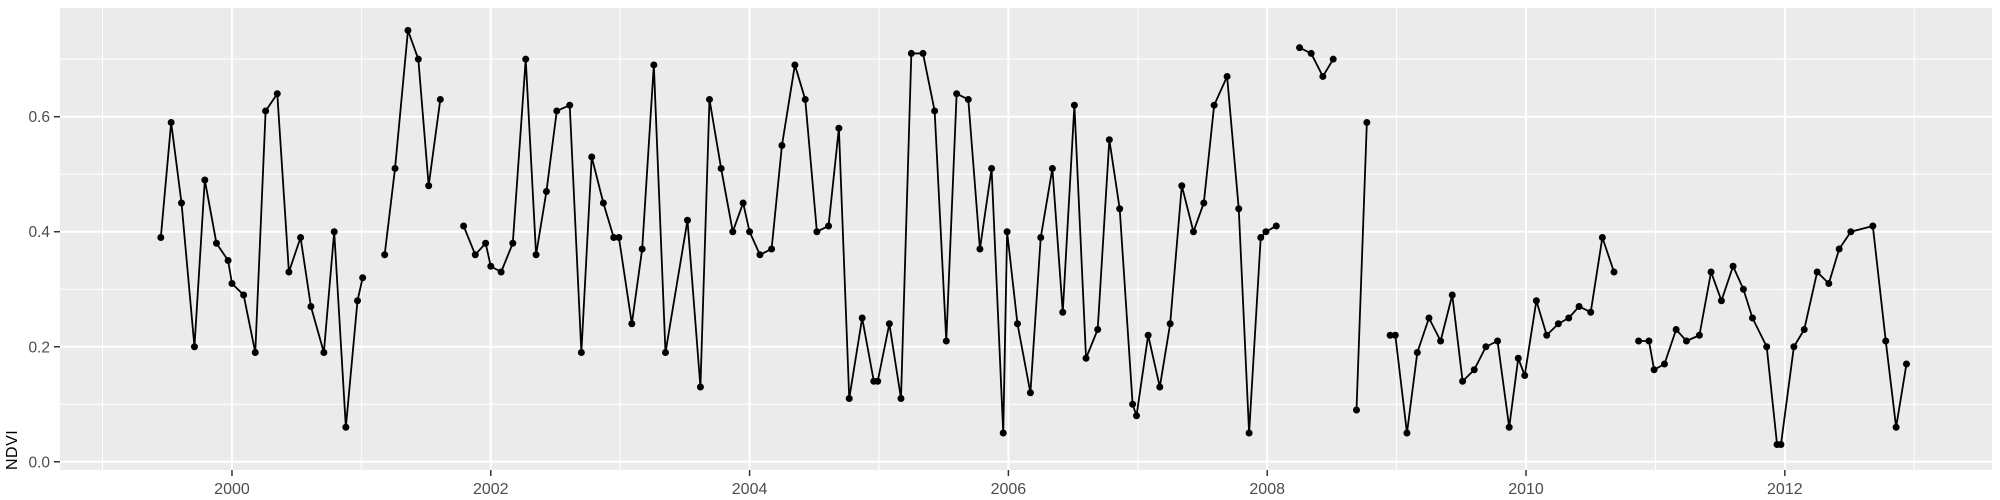 The height and width of the screenshot is (500, 2000). What do you see at coordinates (1009, 489) in the screenshot?
I see `x-tick-label: 2006` at bounding box center [1009, 489].